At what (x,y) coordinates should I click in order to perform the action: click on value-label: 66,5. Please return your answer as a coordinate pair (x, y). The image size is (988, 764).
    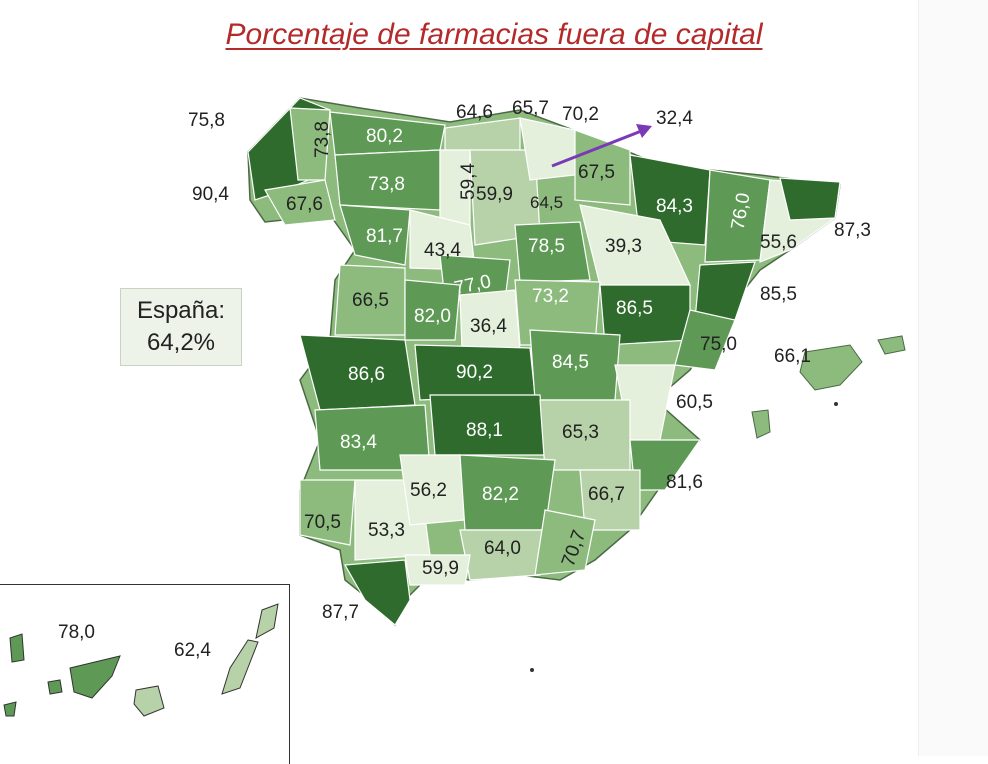
    Looking at the image, I should click on (370, 300).